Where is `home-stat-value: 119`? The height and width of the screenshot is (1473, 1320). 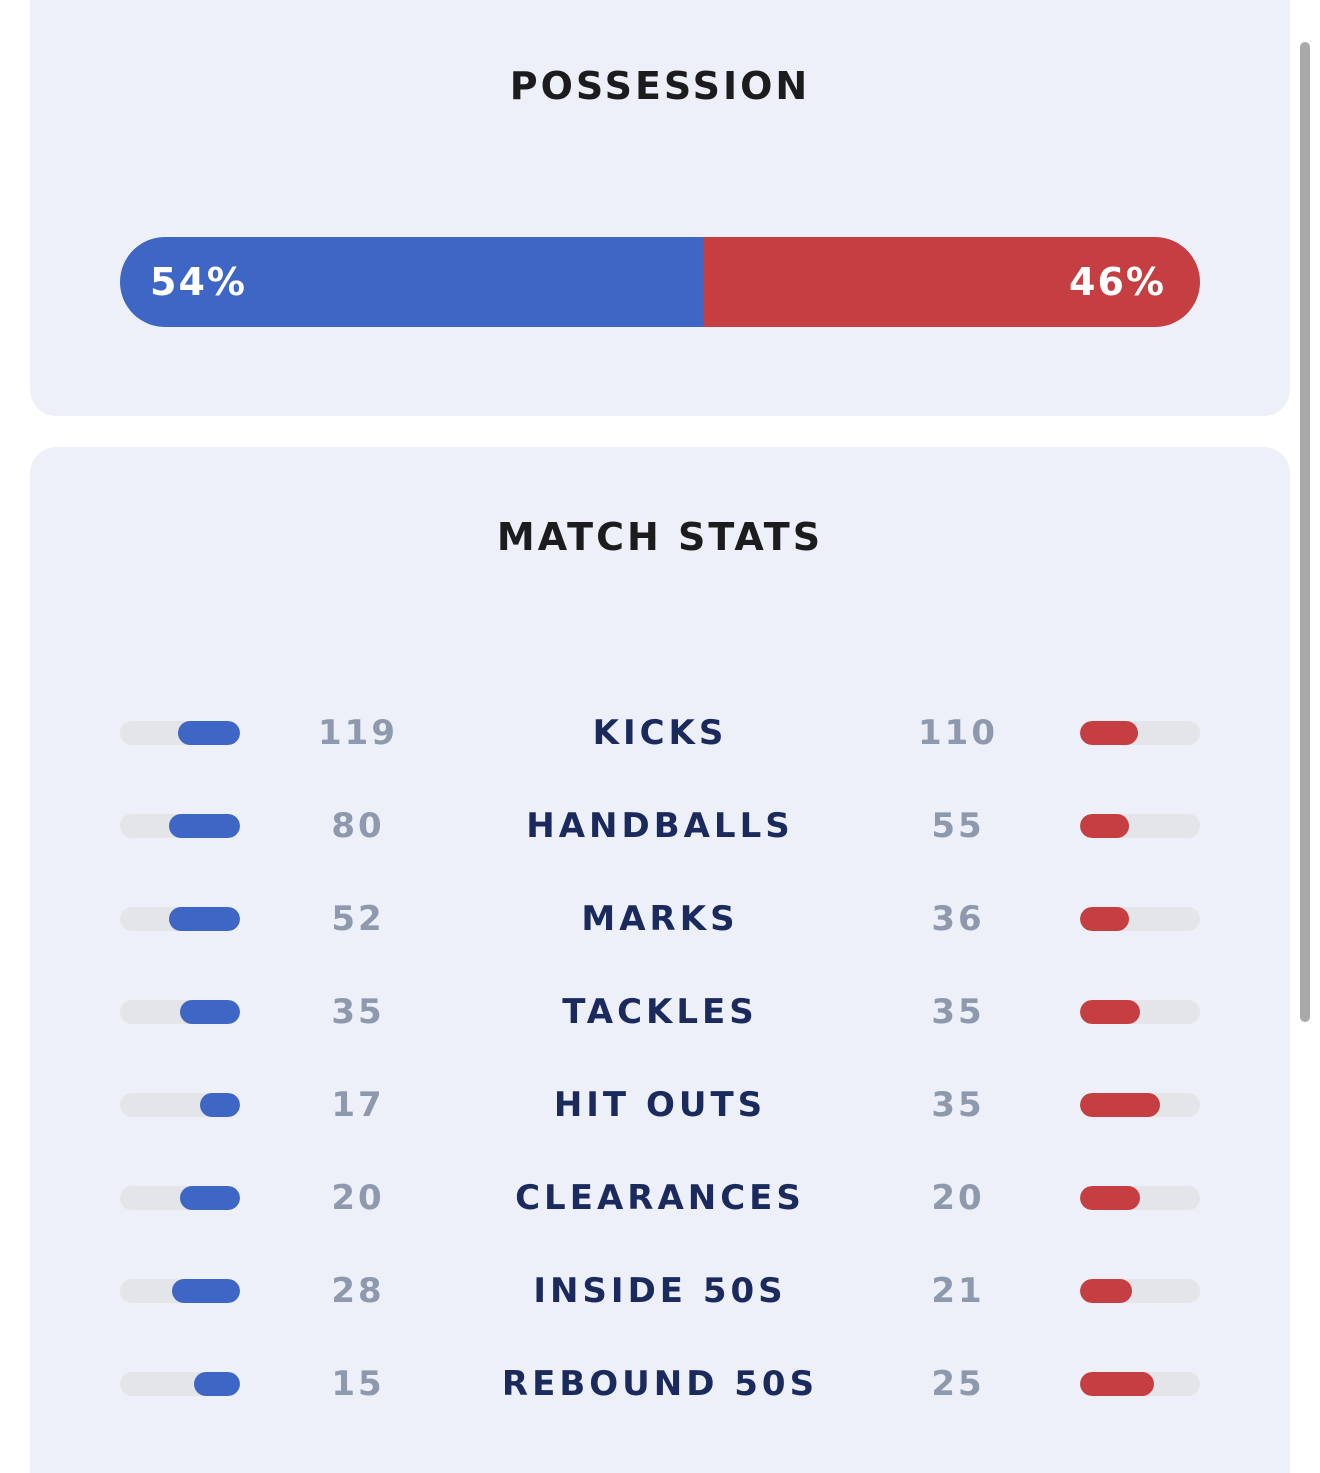 home-stat-value: 119 is located at coordinates (358, 733).